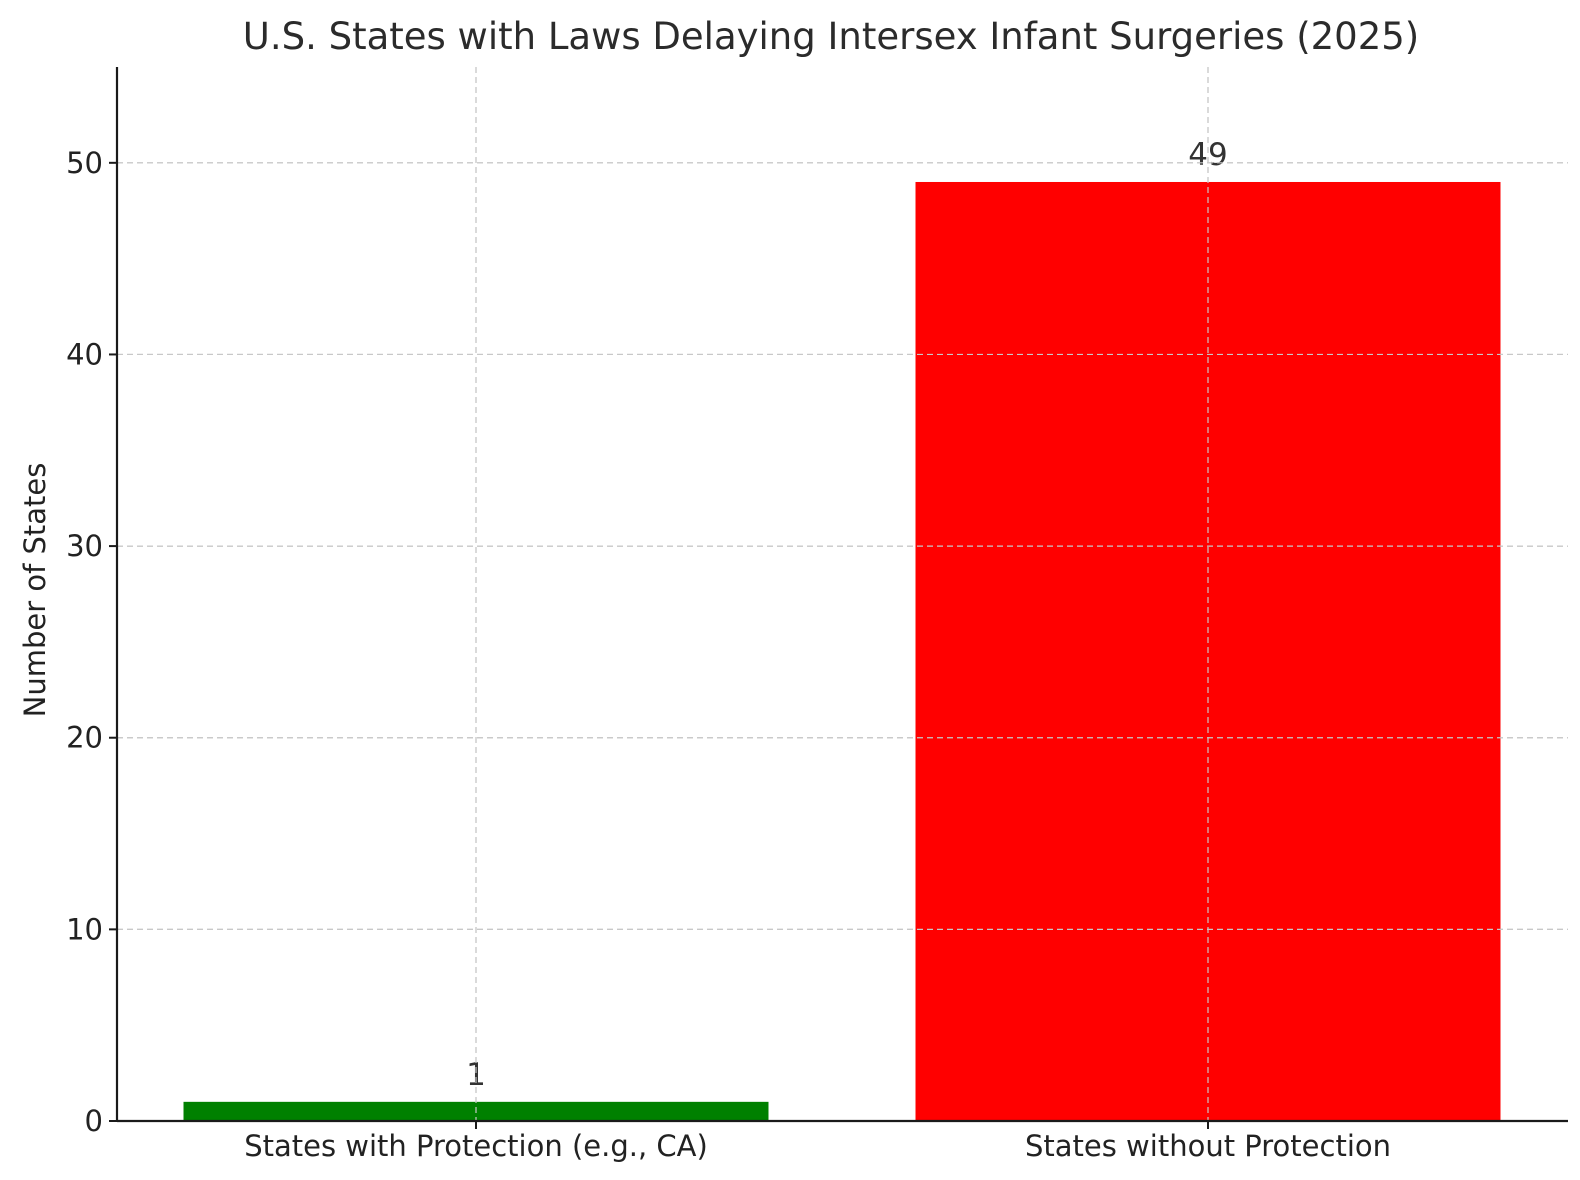  Describe the element at coordinates (94, 1121) in the screenshot. I see `y-tick-label: 0` at that location.